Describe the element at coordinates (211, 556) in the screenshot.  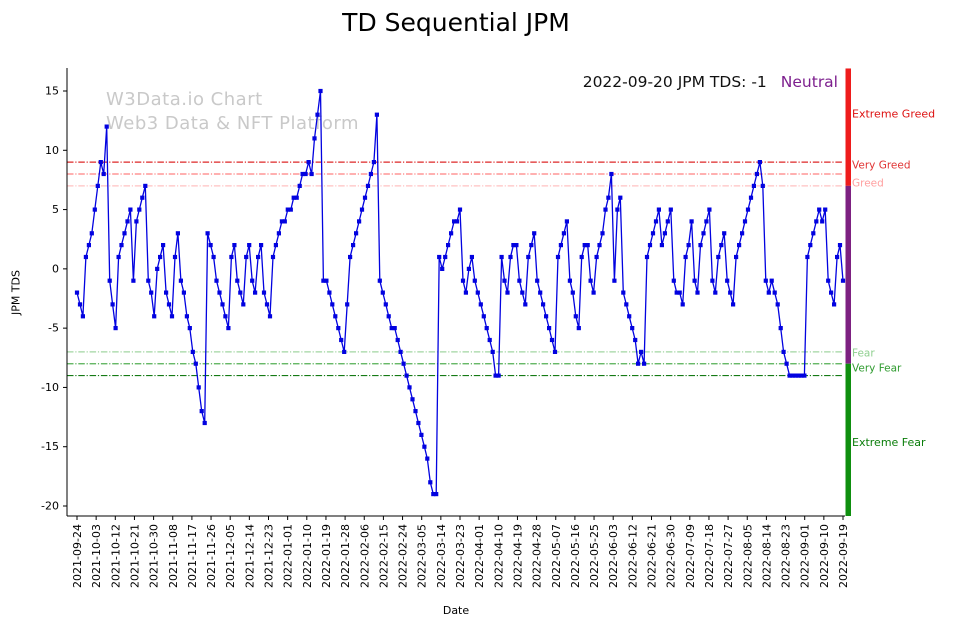
I see `x-tick-label: 2021-11-26` at that location.